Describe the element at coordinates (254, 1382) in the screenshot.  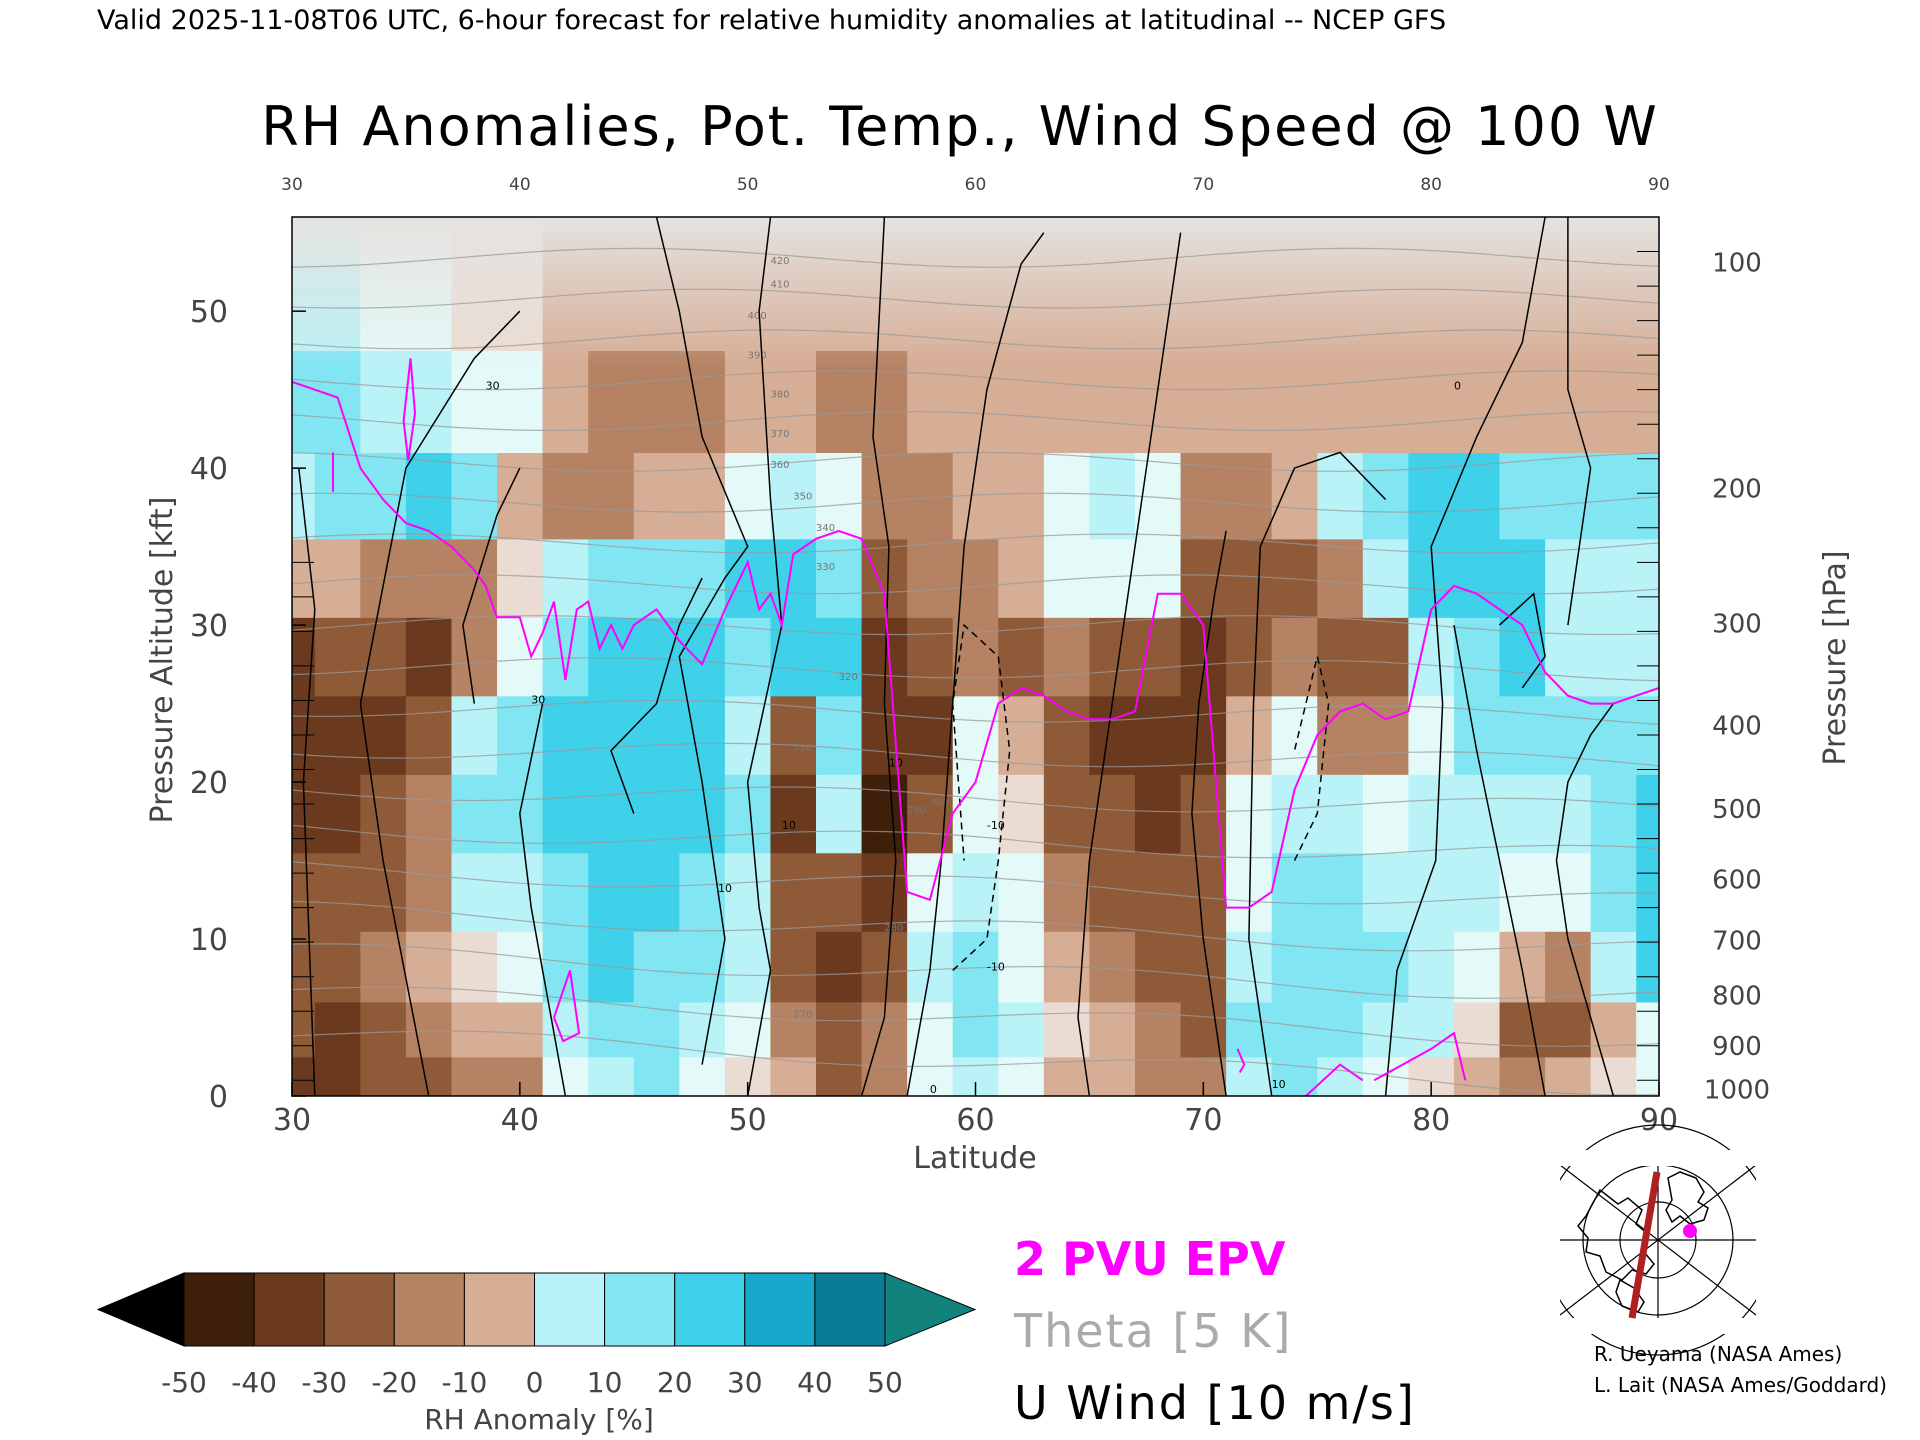
I see `colorbar-tick-label: -40` at that location.